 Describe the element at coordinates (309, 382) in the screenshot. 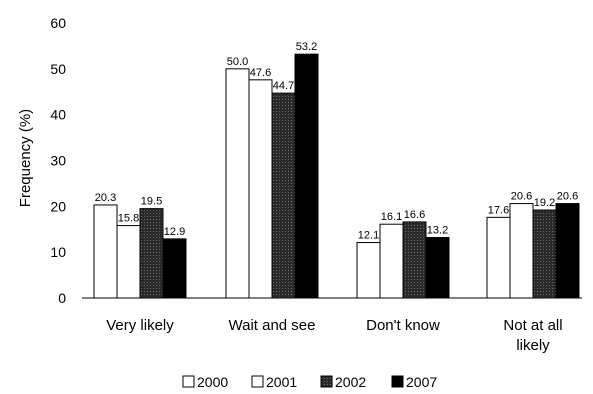

I see `legend: 2000 2001 2002 2007` at that location.